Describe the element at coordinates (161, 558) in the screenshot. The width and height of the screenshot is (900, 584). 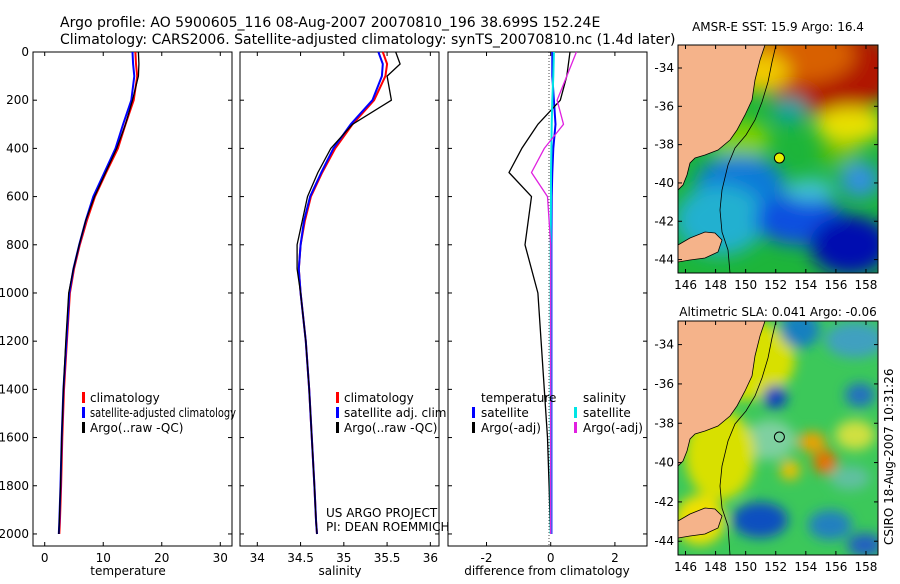
I see `x-tick-label: 20` at that location.